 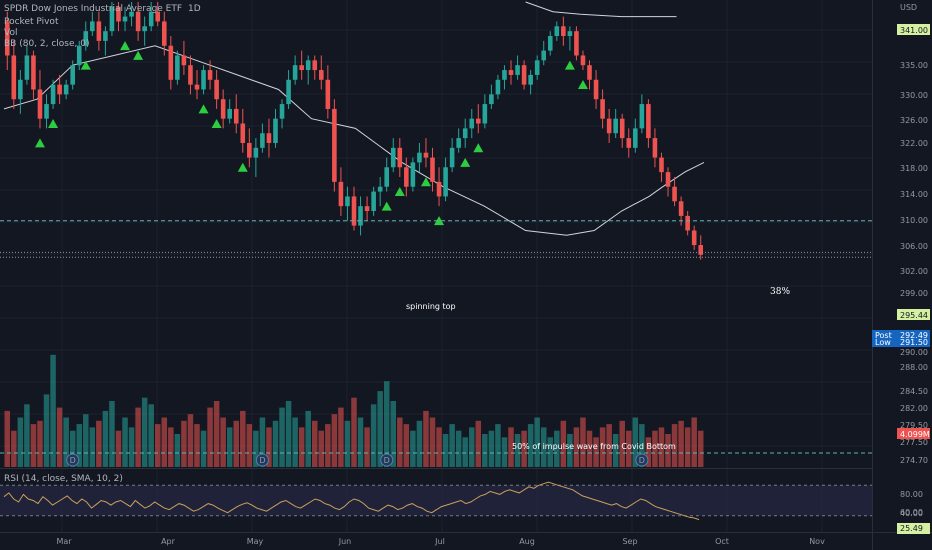 I want to click on symbol-legend: SPDR Dow Jones Industrial Average ETF 1D, so click(x=105, y=9).